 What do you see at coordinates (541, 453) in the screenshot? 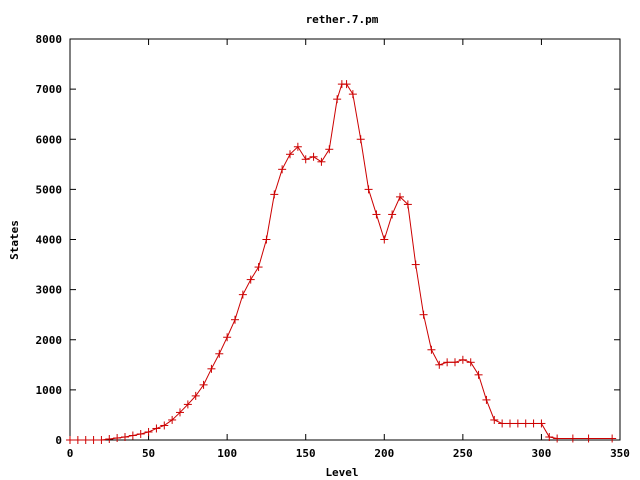
I see `x-tick-label: 300` at bounding box center [541, 453].